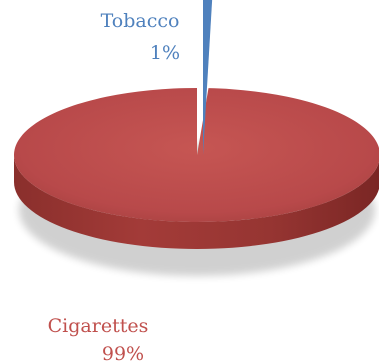 Image resolution: width=379 pixels, height=363 pixels. Describe the element at coordinates (98, 326) in the screenshot. I see `slice-label-cigarettes: Cigarettes` at that location.